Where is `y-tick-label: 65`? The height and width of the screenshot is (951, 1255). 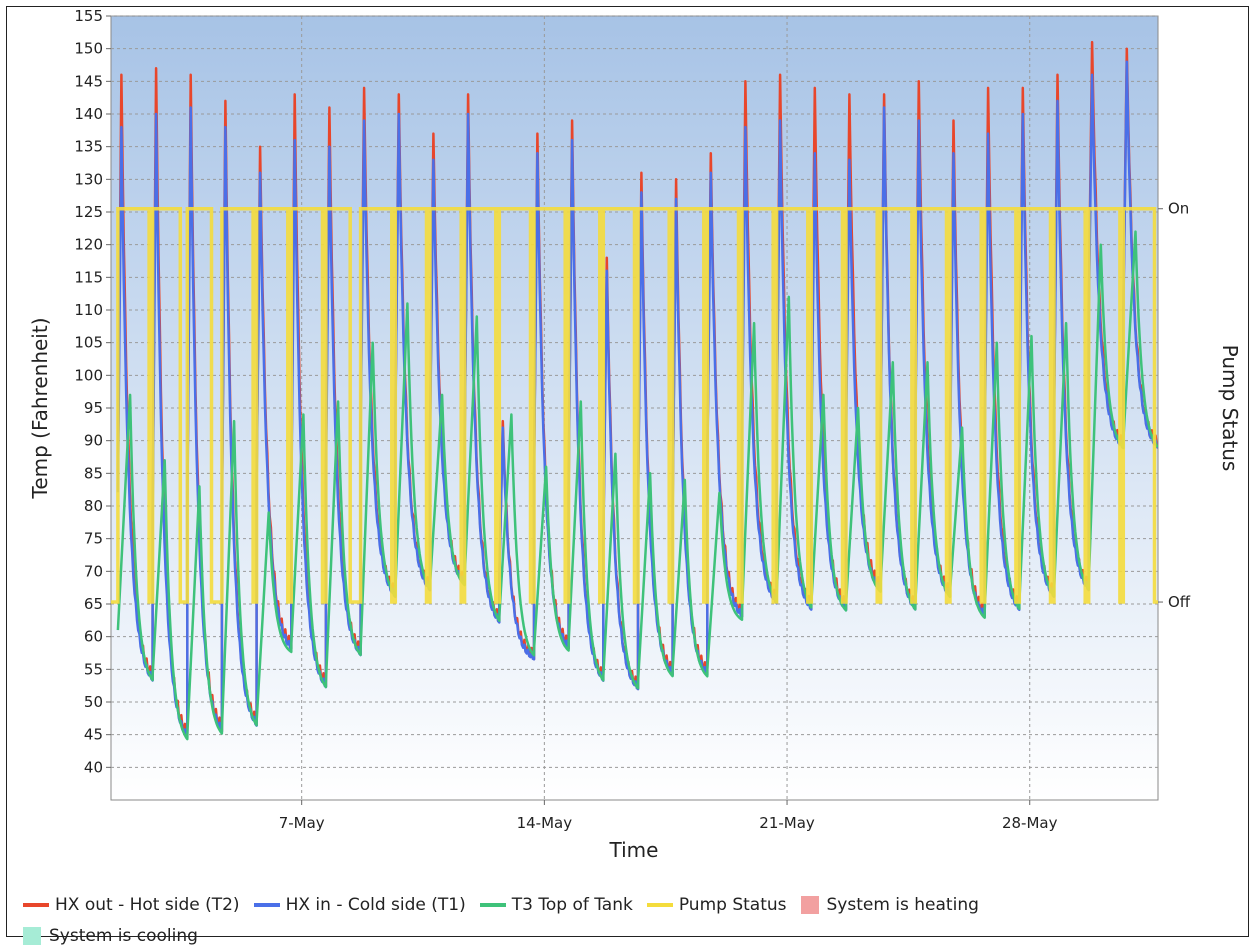
y-tick-label: 65 is located at coordinates (93, 604).